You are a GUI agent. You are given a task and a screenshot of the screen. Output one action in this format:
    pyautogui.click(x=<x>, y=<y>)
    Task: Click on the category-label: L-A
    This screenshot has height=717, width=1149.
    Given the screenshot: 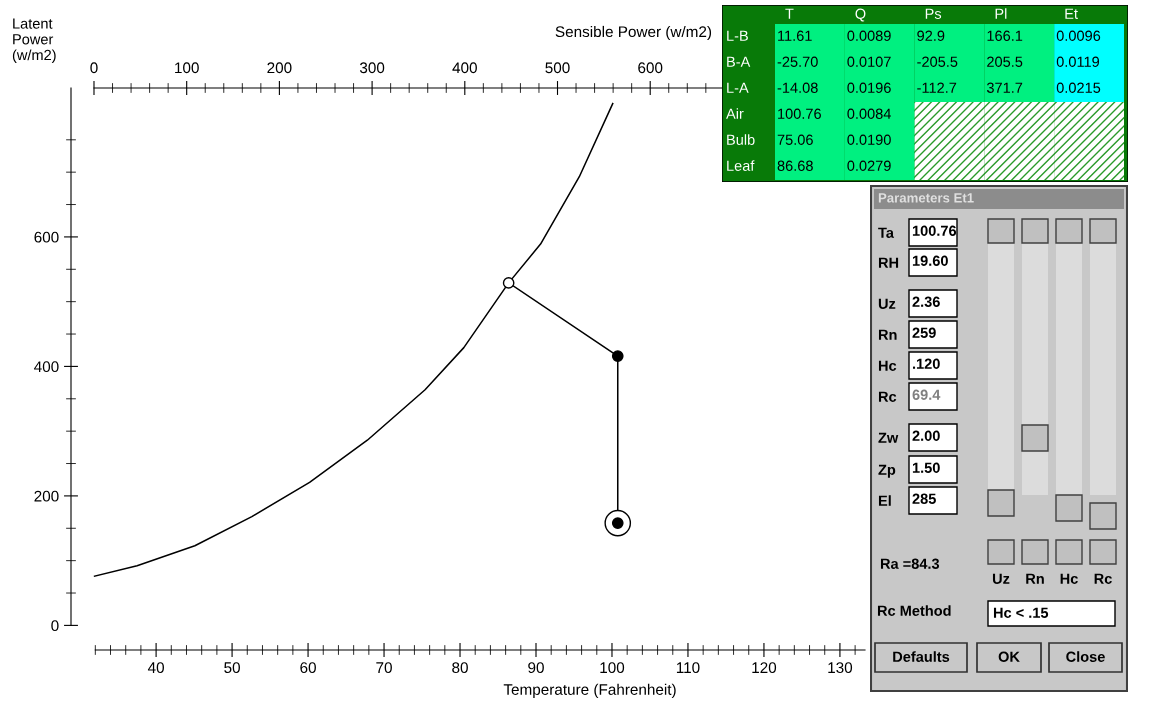 What is the action you would take?
    pyautogui.click(x=738, y=87)
    